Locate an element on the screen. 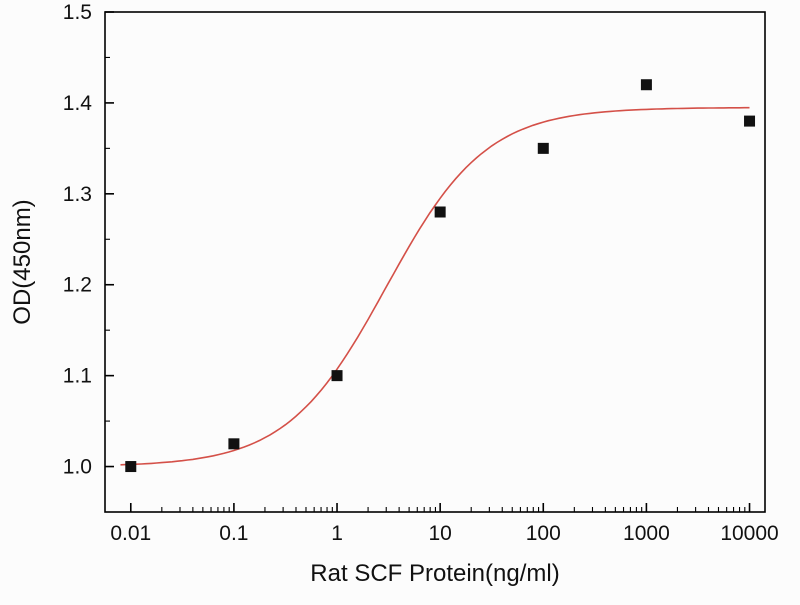 The width and height of the screenshot is (800, 605). x-axis-label: Rat SCF Protein(ng/ml) is located at coordinates (434, 573).